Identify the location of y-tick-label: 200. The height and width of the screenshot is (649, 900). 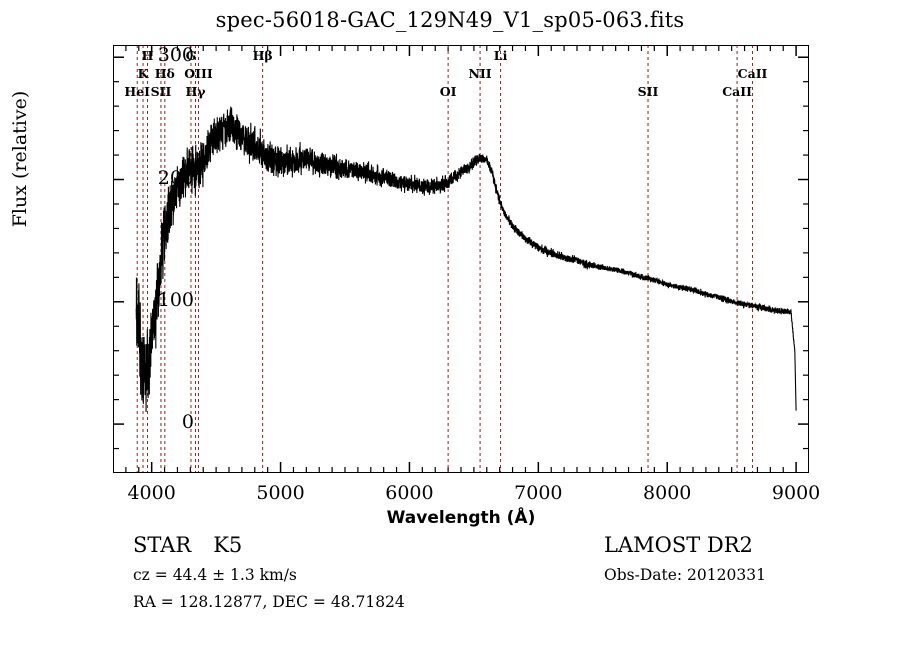
(175, 177).